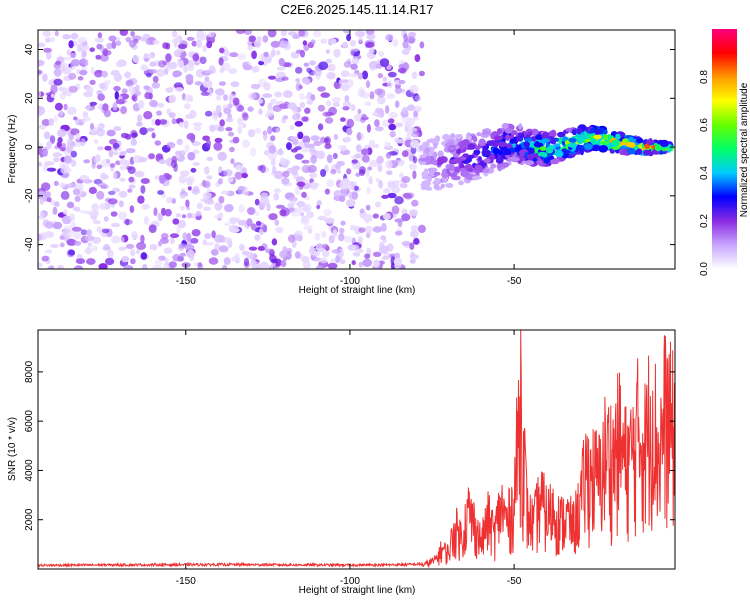 The width and height of the screenshot is (750, 600). What do you see at coordinates (350, 581) in the screenshot?
I see `x-tick-label: -100` at bounding box center [350, 581].